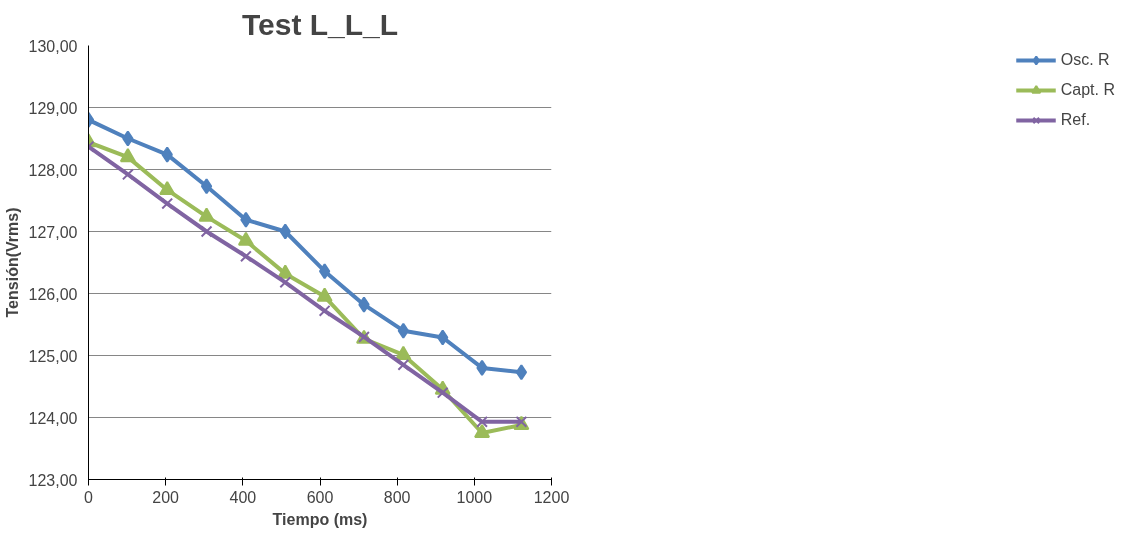 The height and width of the screenshot is (540, 1129). What do you see at coordinates (53, 480) in the screenshot?
I see `y-tick-label: 123,00` at bounding box center [53, 480].